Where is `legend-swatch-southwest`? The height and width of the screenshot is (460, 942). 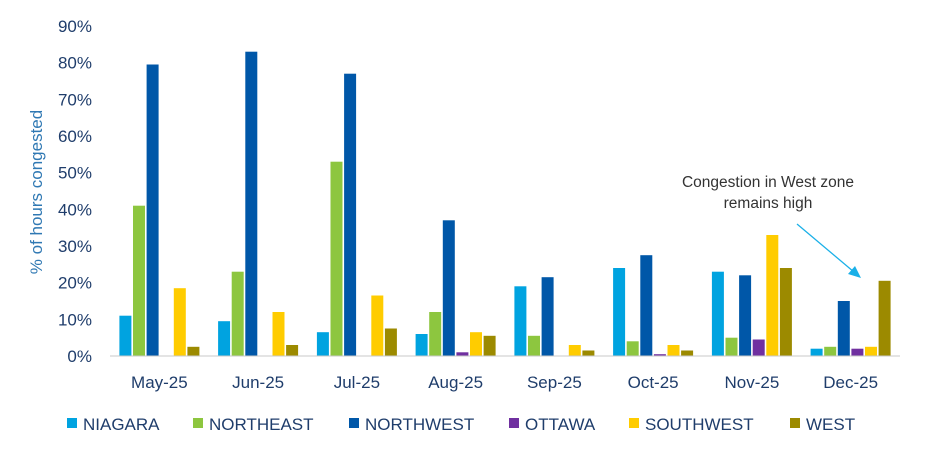
legend-swatch-southwest is located at coordinates (634, 423).